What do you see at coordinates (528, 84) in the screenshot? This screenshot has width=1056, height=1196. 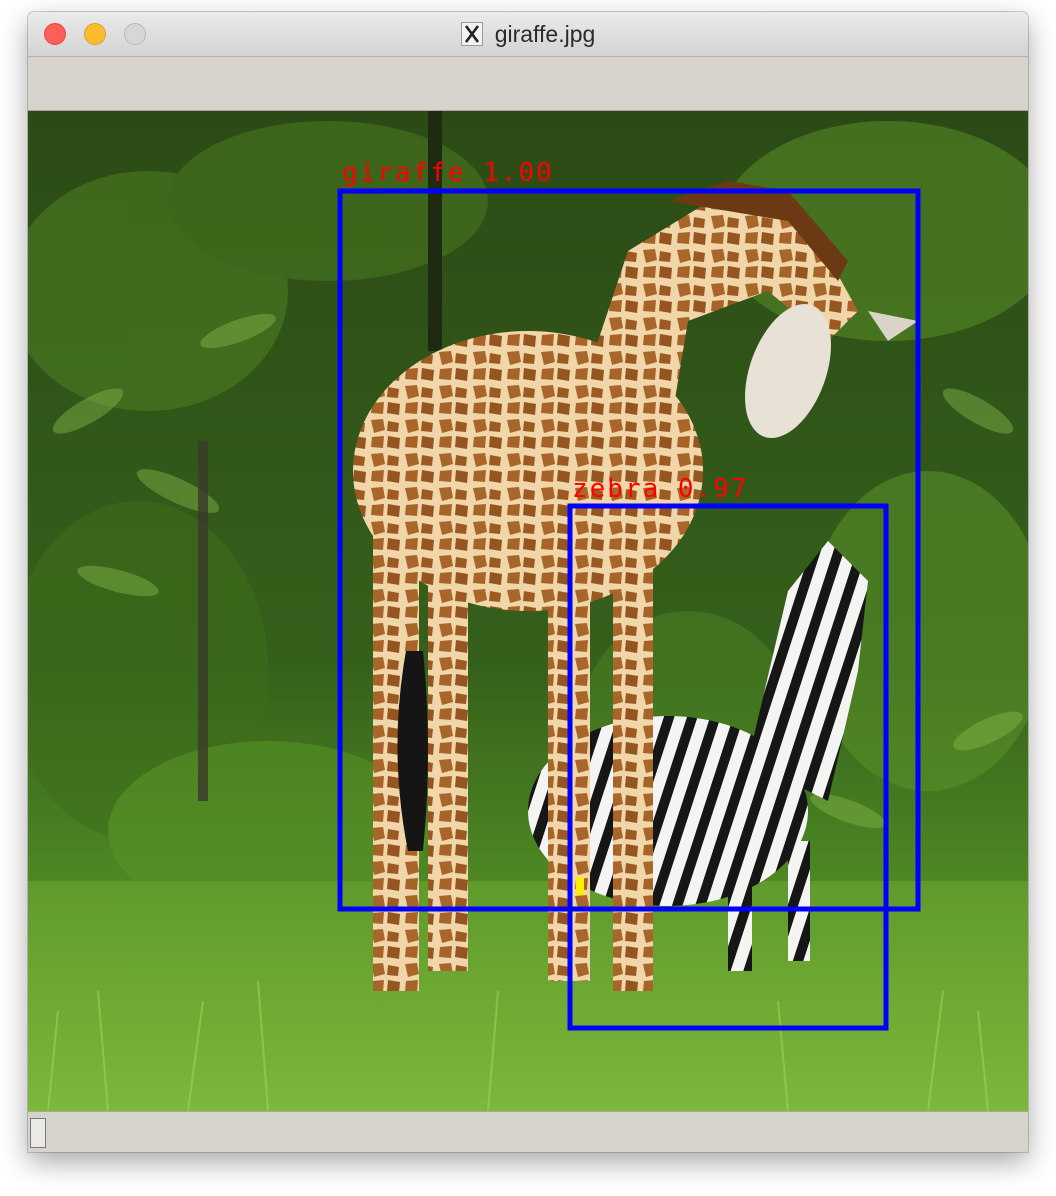 I see `toolbar-area` at bounding box center [528, 84].